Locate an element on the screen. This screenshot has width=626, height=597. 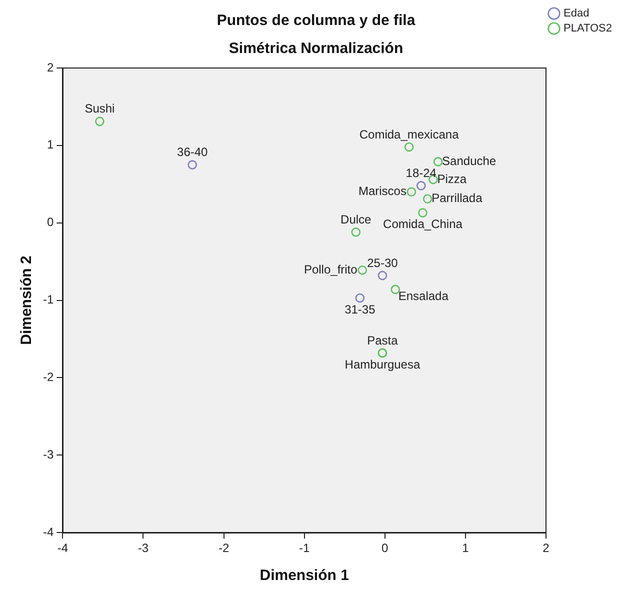
y-tick-label: 1 is located at coordinates (50, 145).